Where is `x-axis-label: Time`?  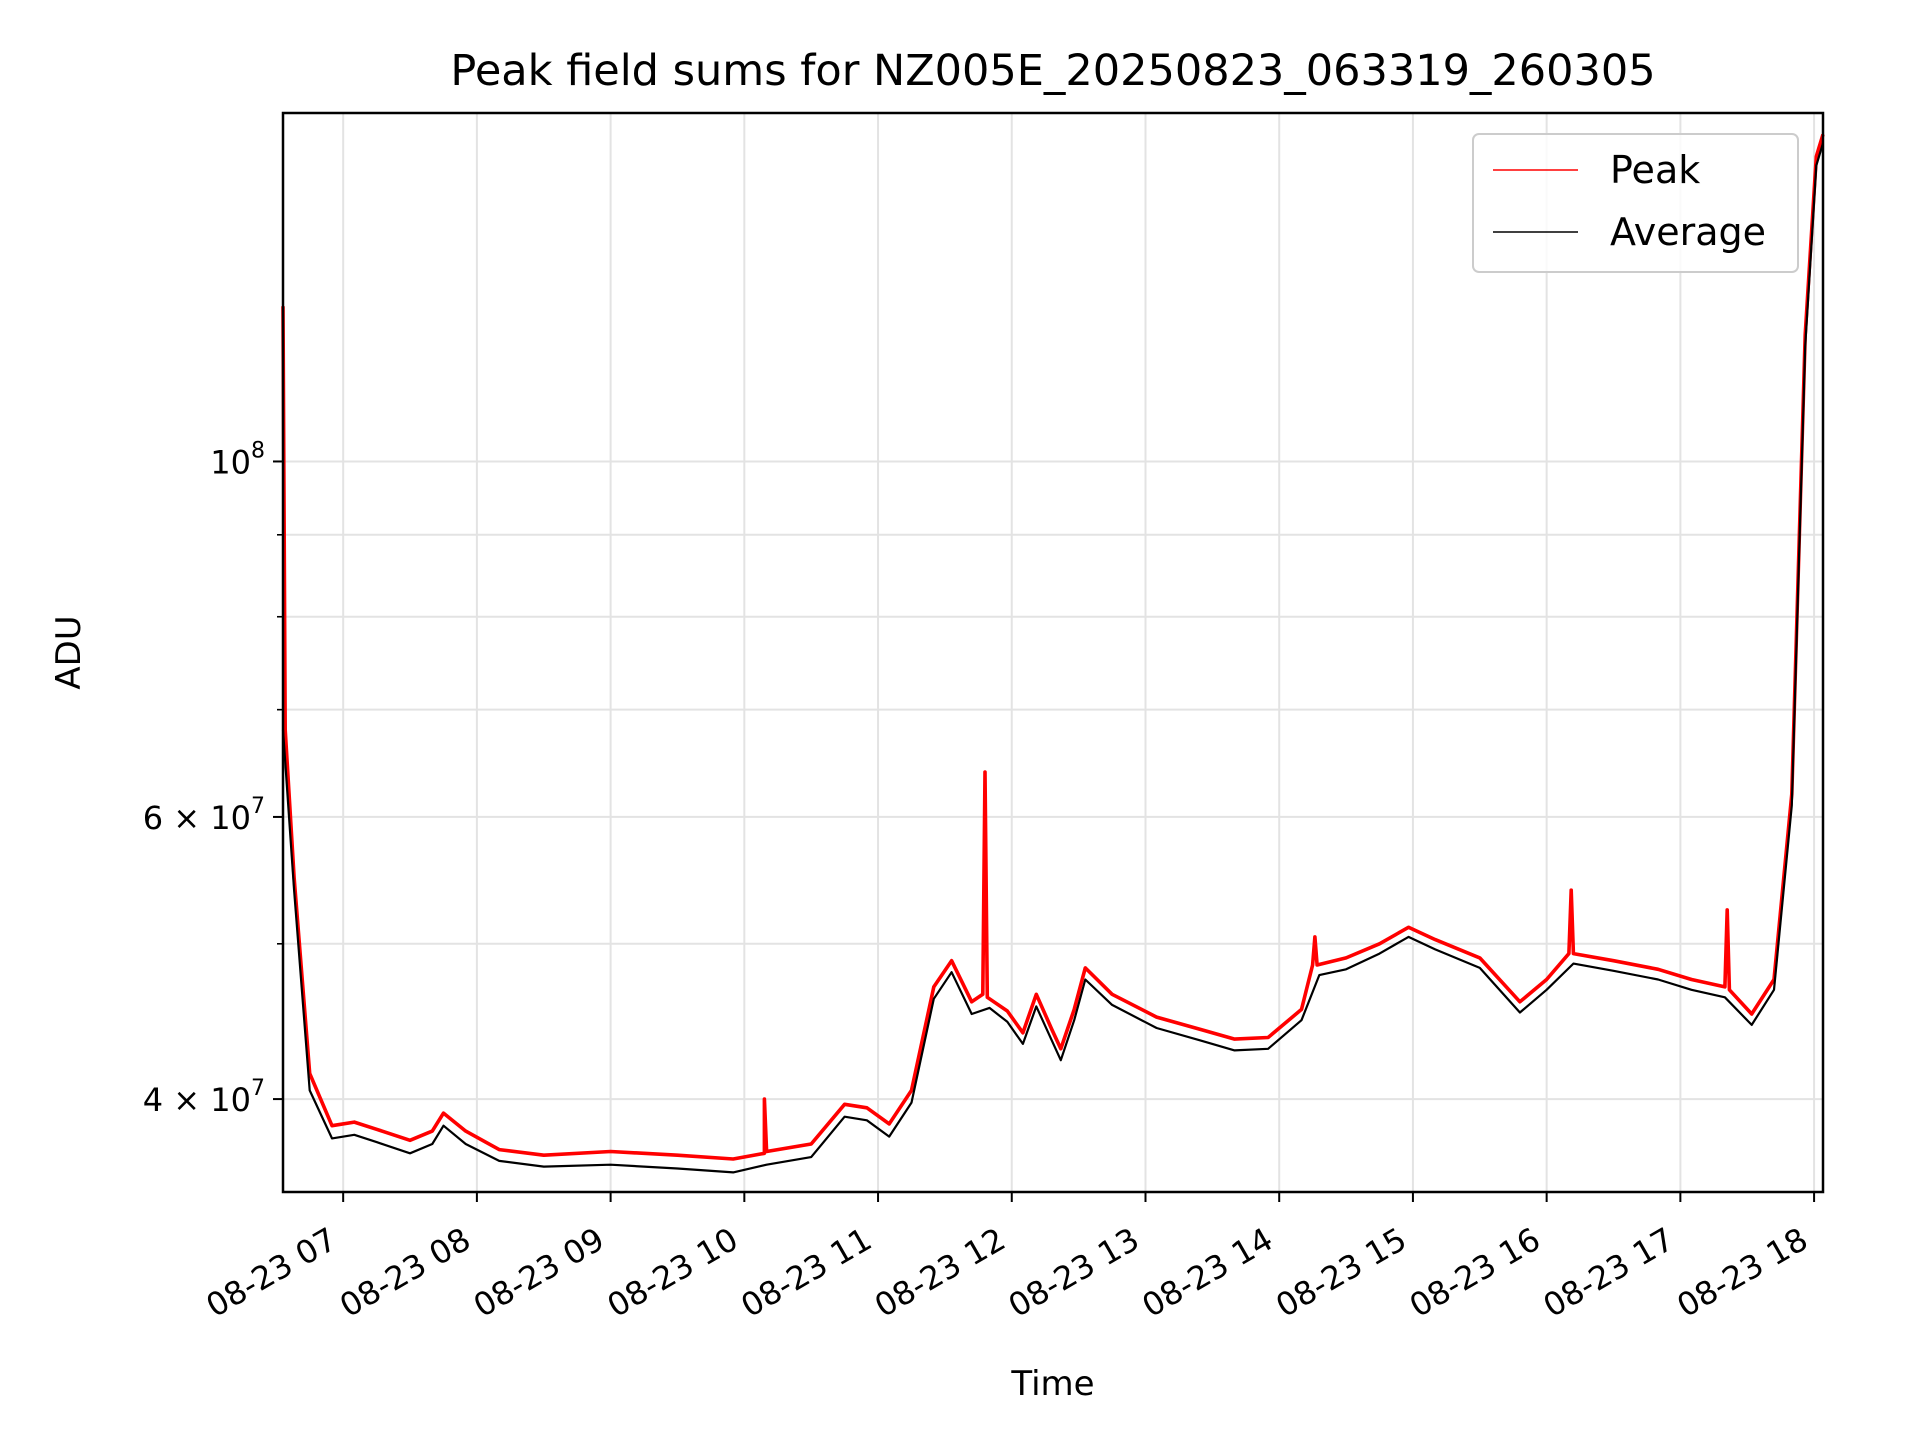 x-axis-label: Time is located at coordinates (1052, 1384).